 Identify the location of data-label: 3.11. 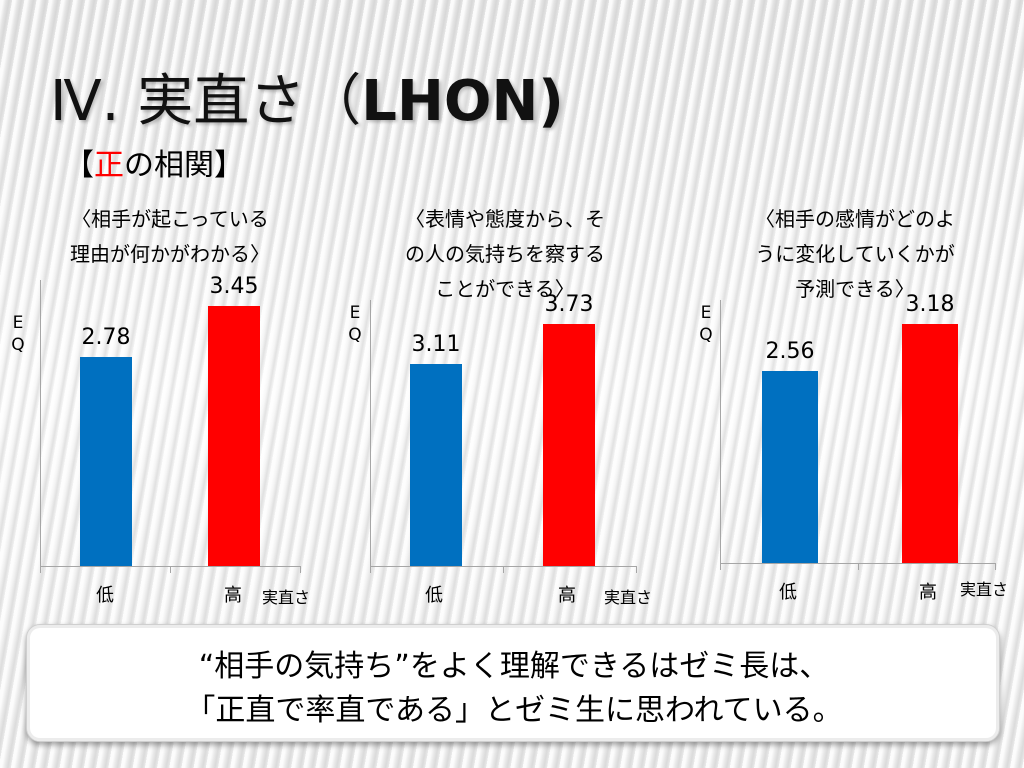
(436, 344).